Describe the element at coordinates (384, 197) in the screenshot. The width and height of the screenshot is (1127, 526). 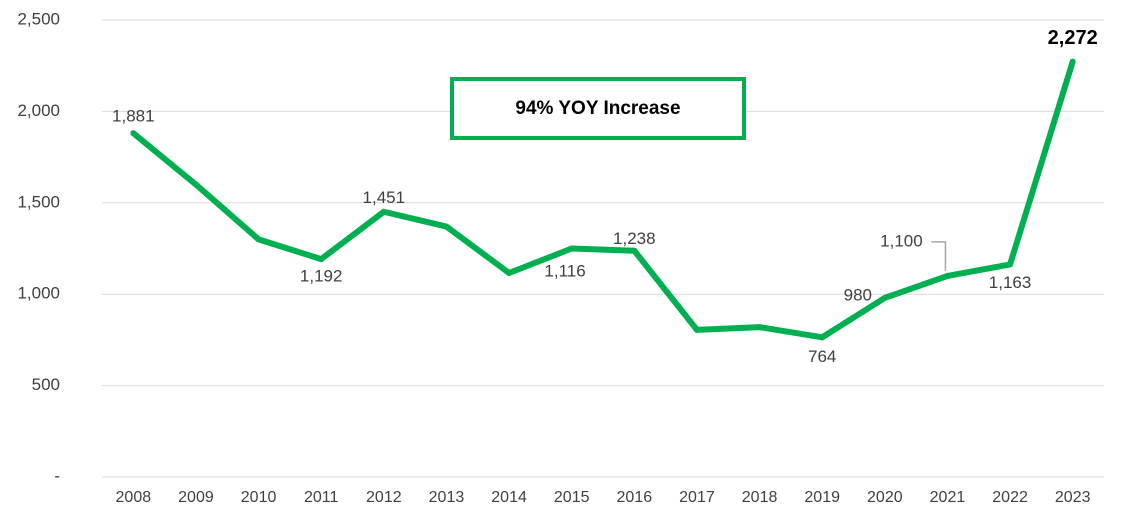
I see `data-label: 1,451` at that location.